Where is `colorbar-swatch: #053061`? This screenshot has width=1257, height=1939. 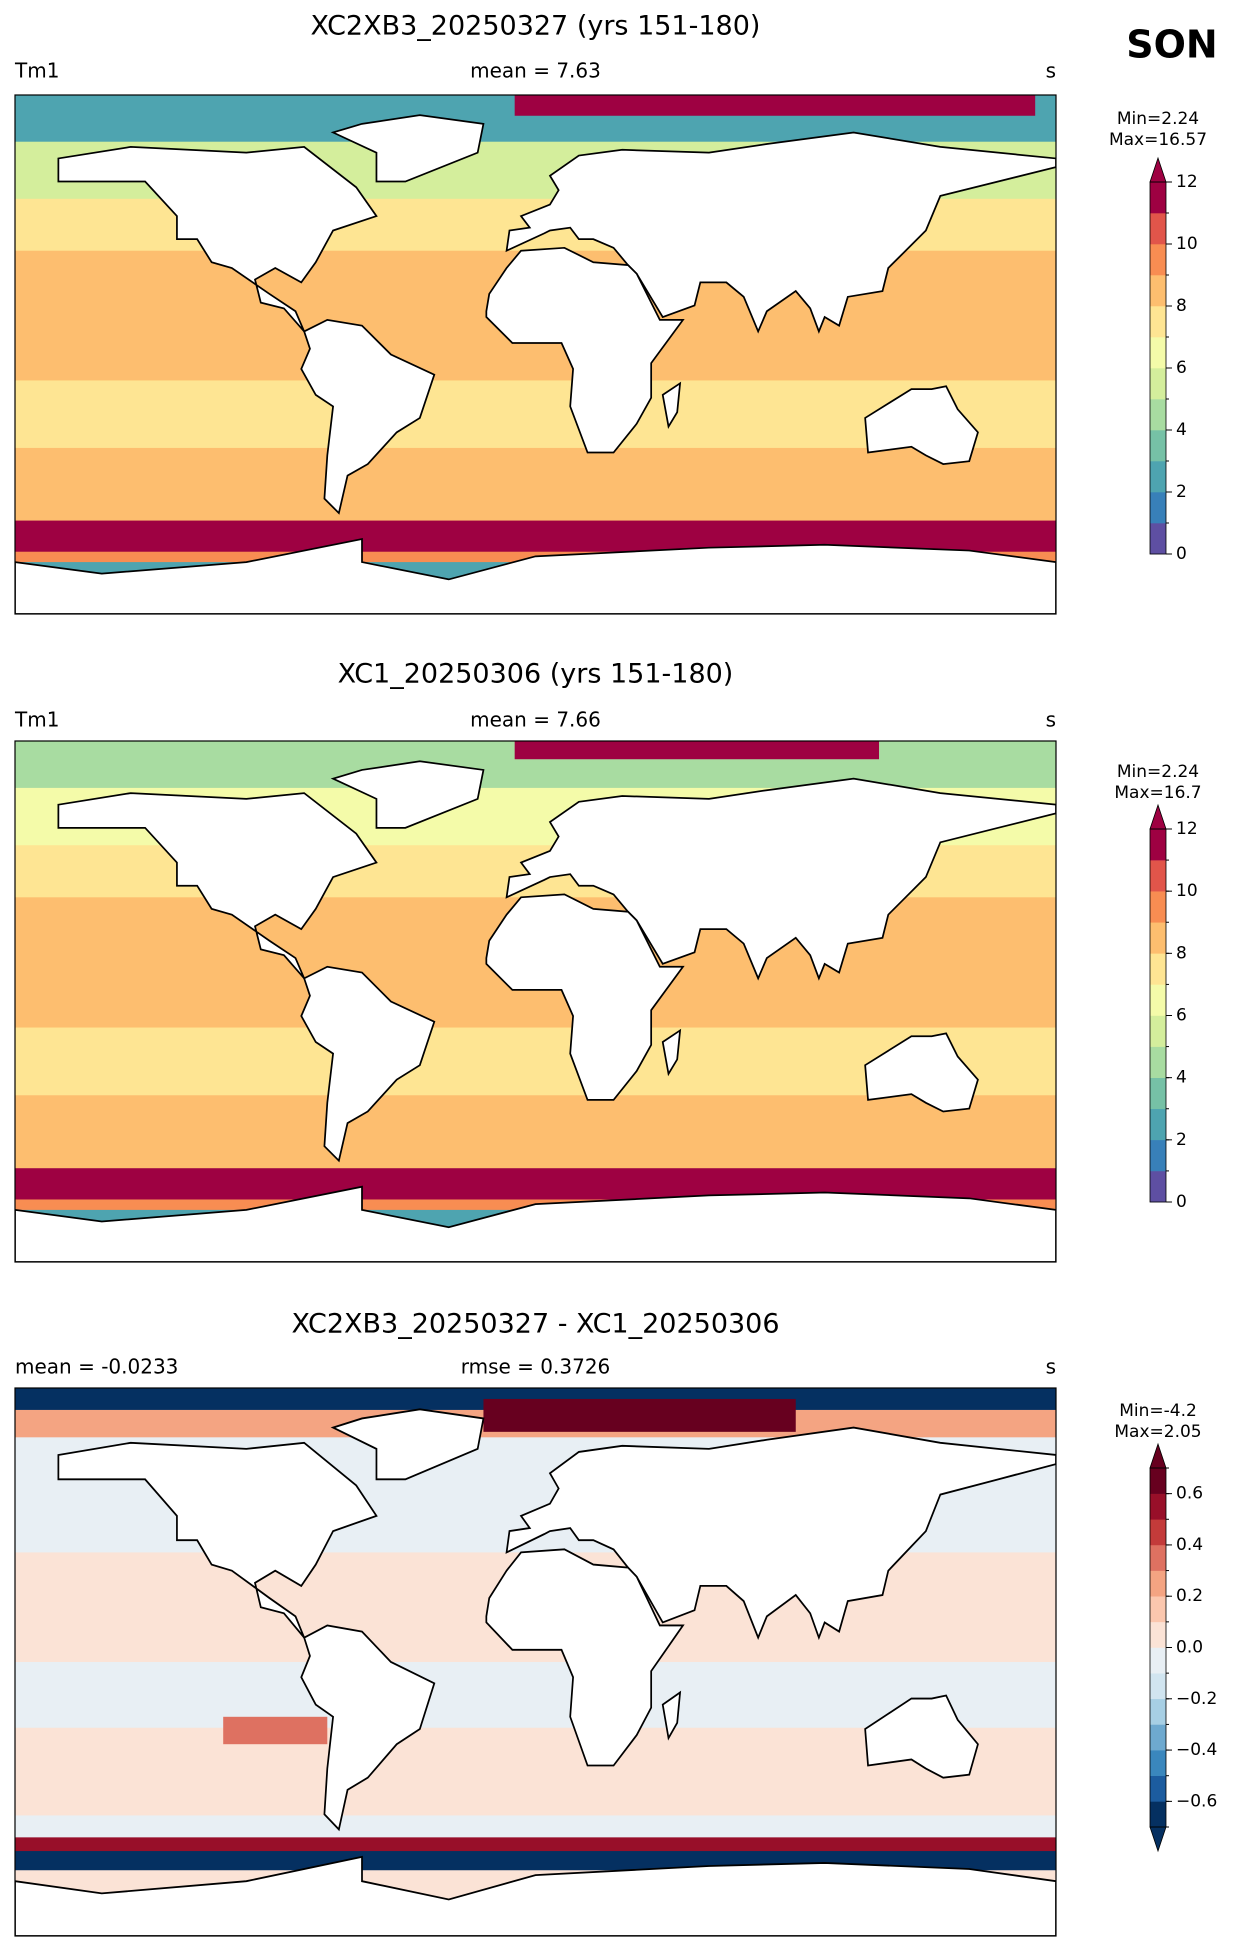
colorbar-swatch: #053061 is located at coordinates (1158, 1814).